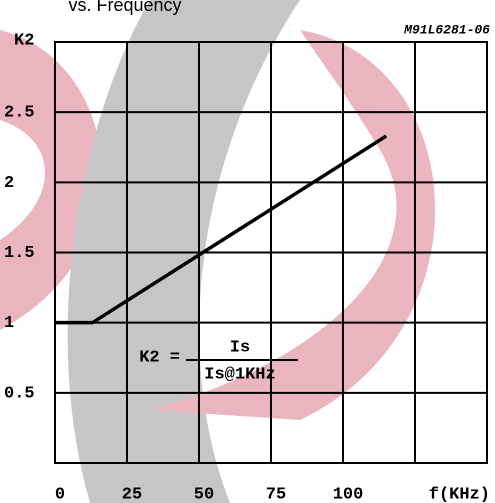  Describe the element at coordinates (218, 361) in the screenshot. I see `formula: K2 = Is Is@1KHz` at that location.